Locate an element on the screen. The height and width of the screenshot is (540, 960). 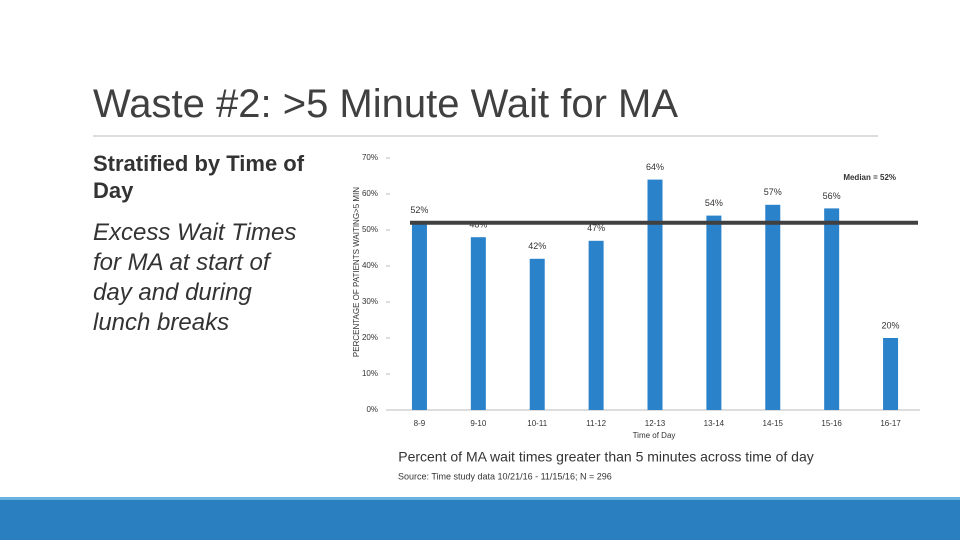
value-label: 54% is located at coordinates (714, 203).